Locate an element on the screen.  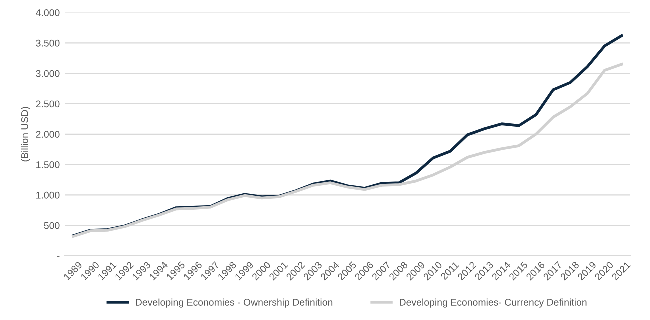
y-axis-title: (Billion USD) is located at coordinates (25, 134).